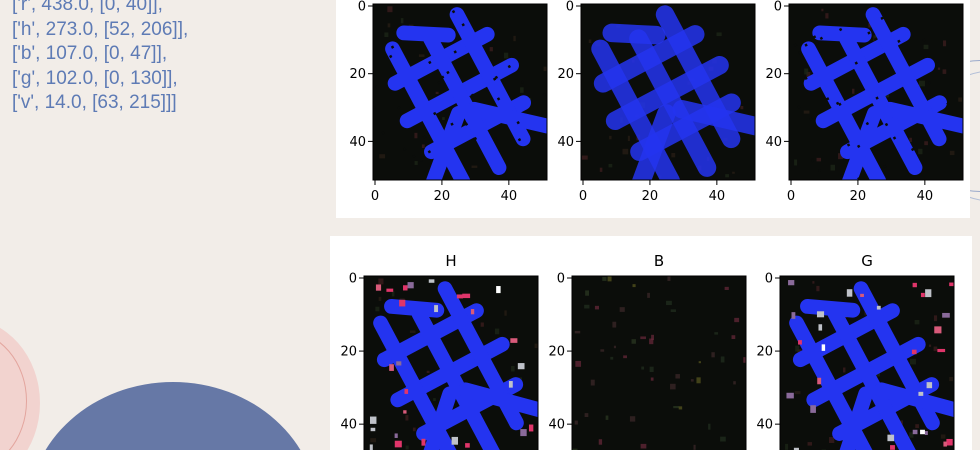 The width and height of the screenshot is (980, 450). I want to click on image-subplot: H 0 20 40, so click(439, 351).